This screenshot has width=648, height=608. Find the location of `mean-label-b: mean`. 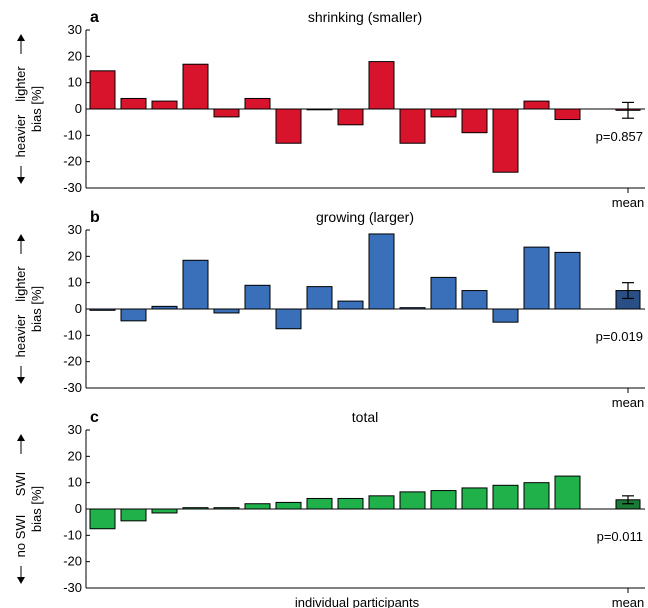

mean-label-b: mean is located at coordinates (628, 402).